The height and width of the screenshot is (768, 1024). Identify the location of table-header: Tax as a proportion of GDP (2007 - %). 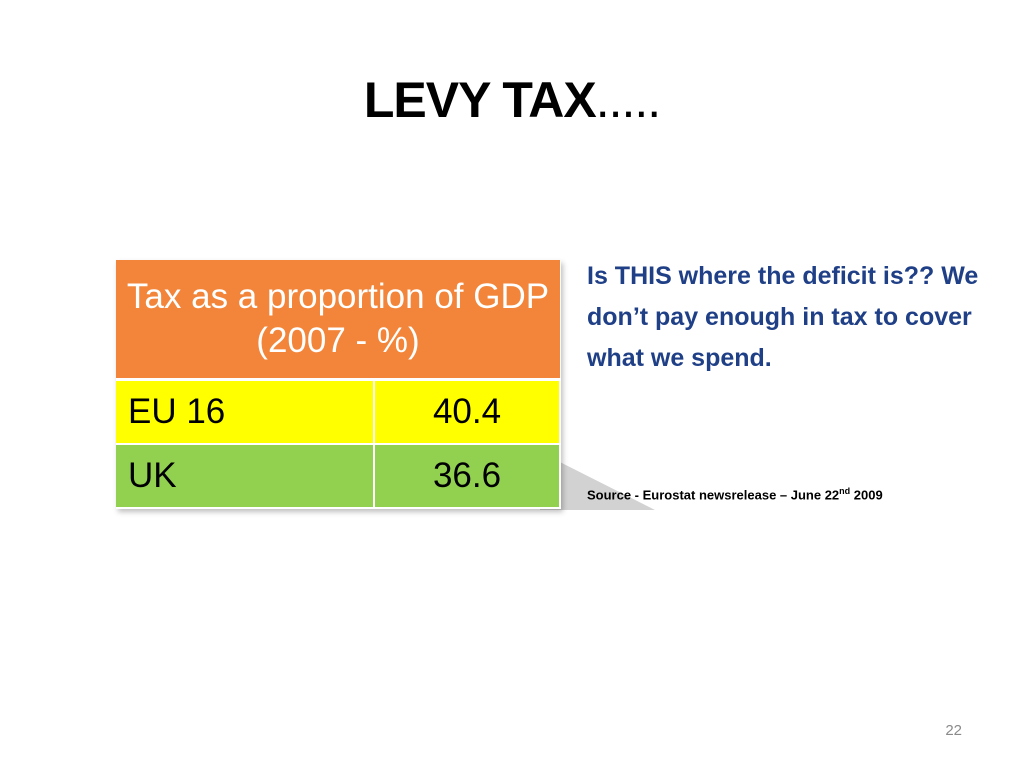
(338, 320).